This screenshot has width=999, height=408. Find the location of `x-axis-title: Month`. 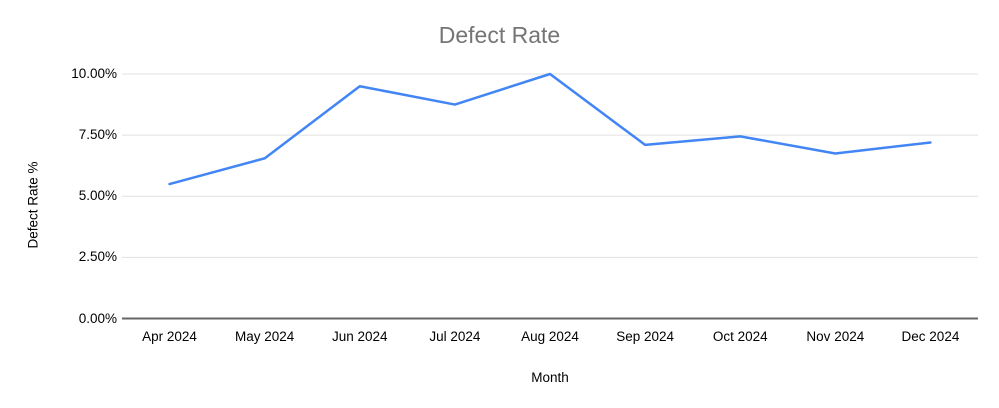

x-axis-title: Month is located at coordinates (550, 377).